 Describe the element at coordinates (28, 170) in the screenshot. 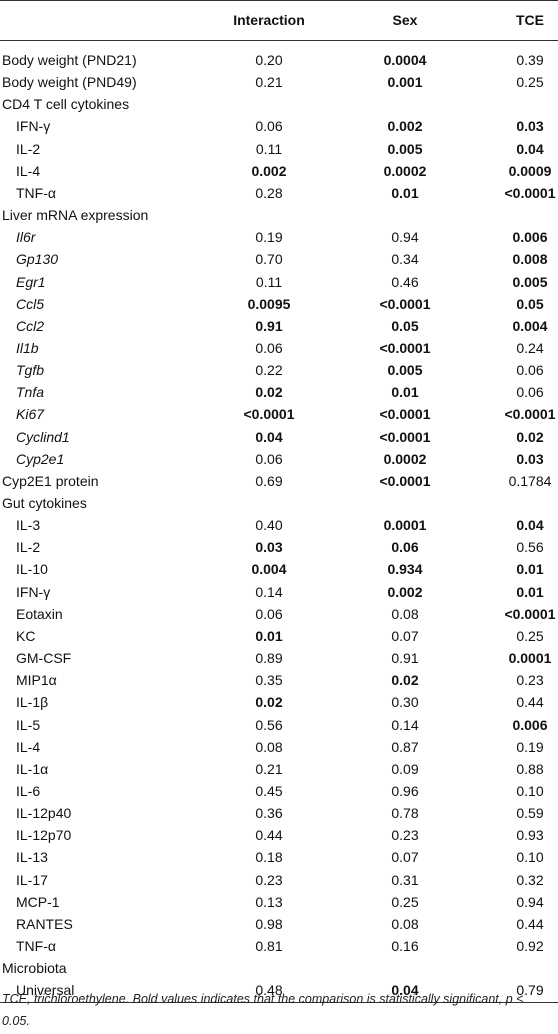

I see `row-label: IL-4` at that location.